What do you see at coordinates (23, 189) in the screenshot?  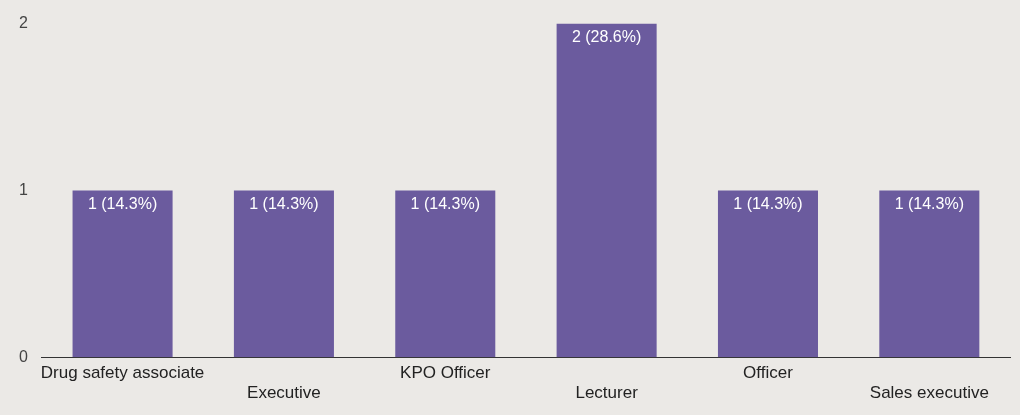 I see `y-tick-label: 1` at bounding box center [23, 189].